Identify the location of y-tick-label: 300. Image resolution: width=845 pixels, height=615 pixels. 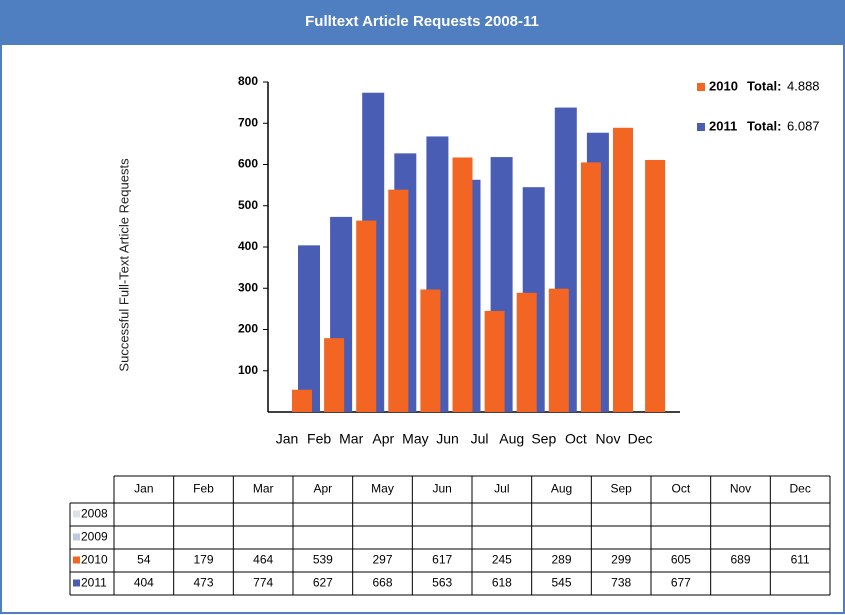
(248, 287).